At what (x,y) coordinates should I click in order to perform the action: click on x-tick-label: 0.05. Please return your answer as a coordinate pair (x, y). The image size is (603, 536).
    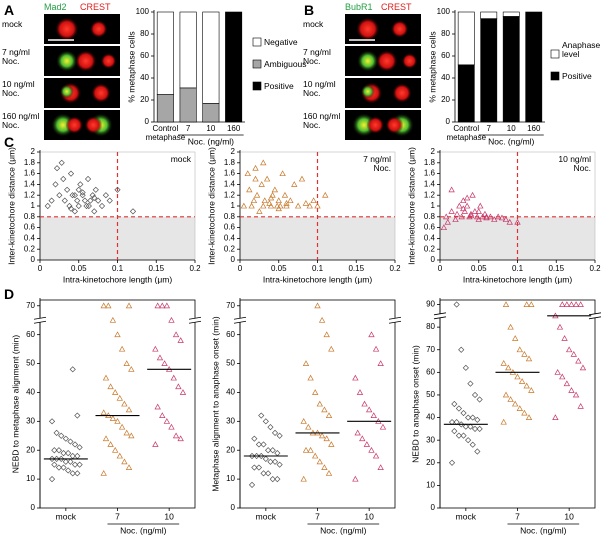
    Looking at the image, I should click on (79, 268).